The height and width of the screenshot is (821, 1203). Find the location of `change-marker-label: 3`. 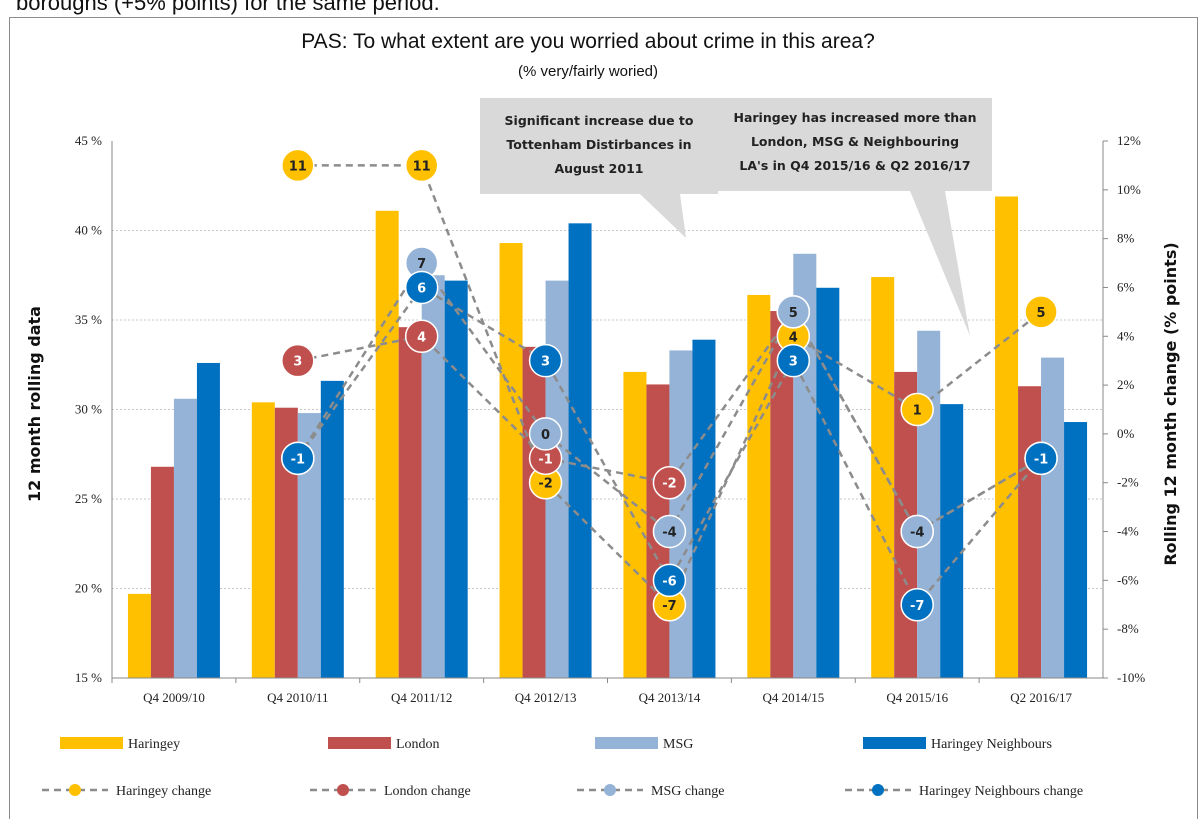

change-marker-label: 3 is located at coordinates (793, 362).